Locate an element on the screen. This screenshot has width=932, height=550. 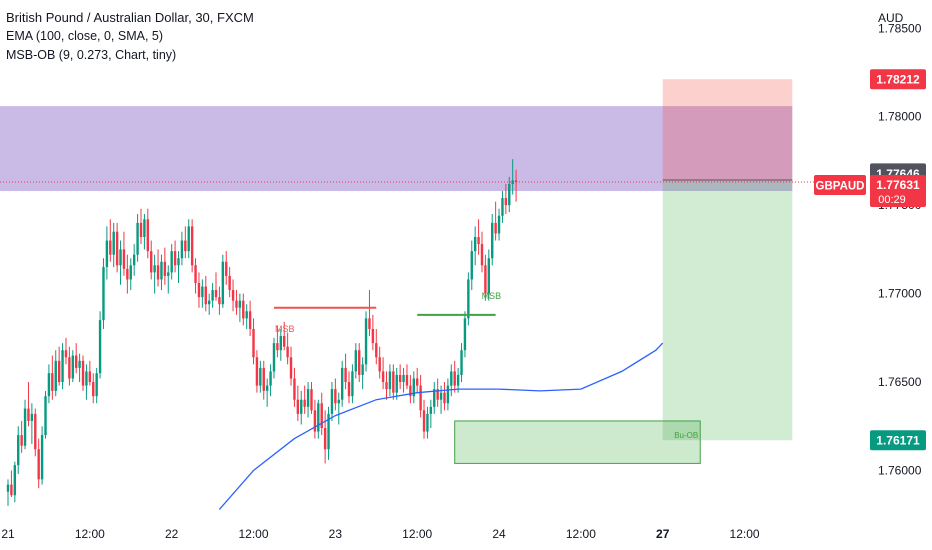
symbol-tag: GBPAUD is located at coordinates (840, 185).